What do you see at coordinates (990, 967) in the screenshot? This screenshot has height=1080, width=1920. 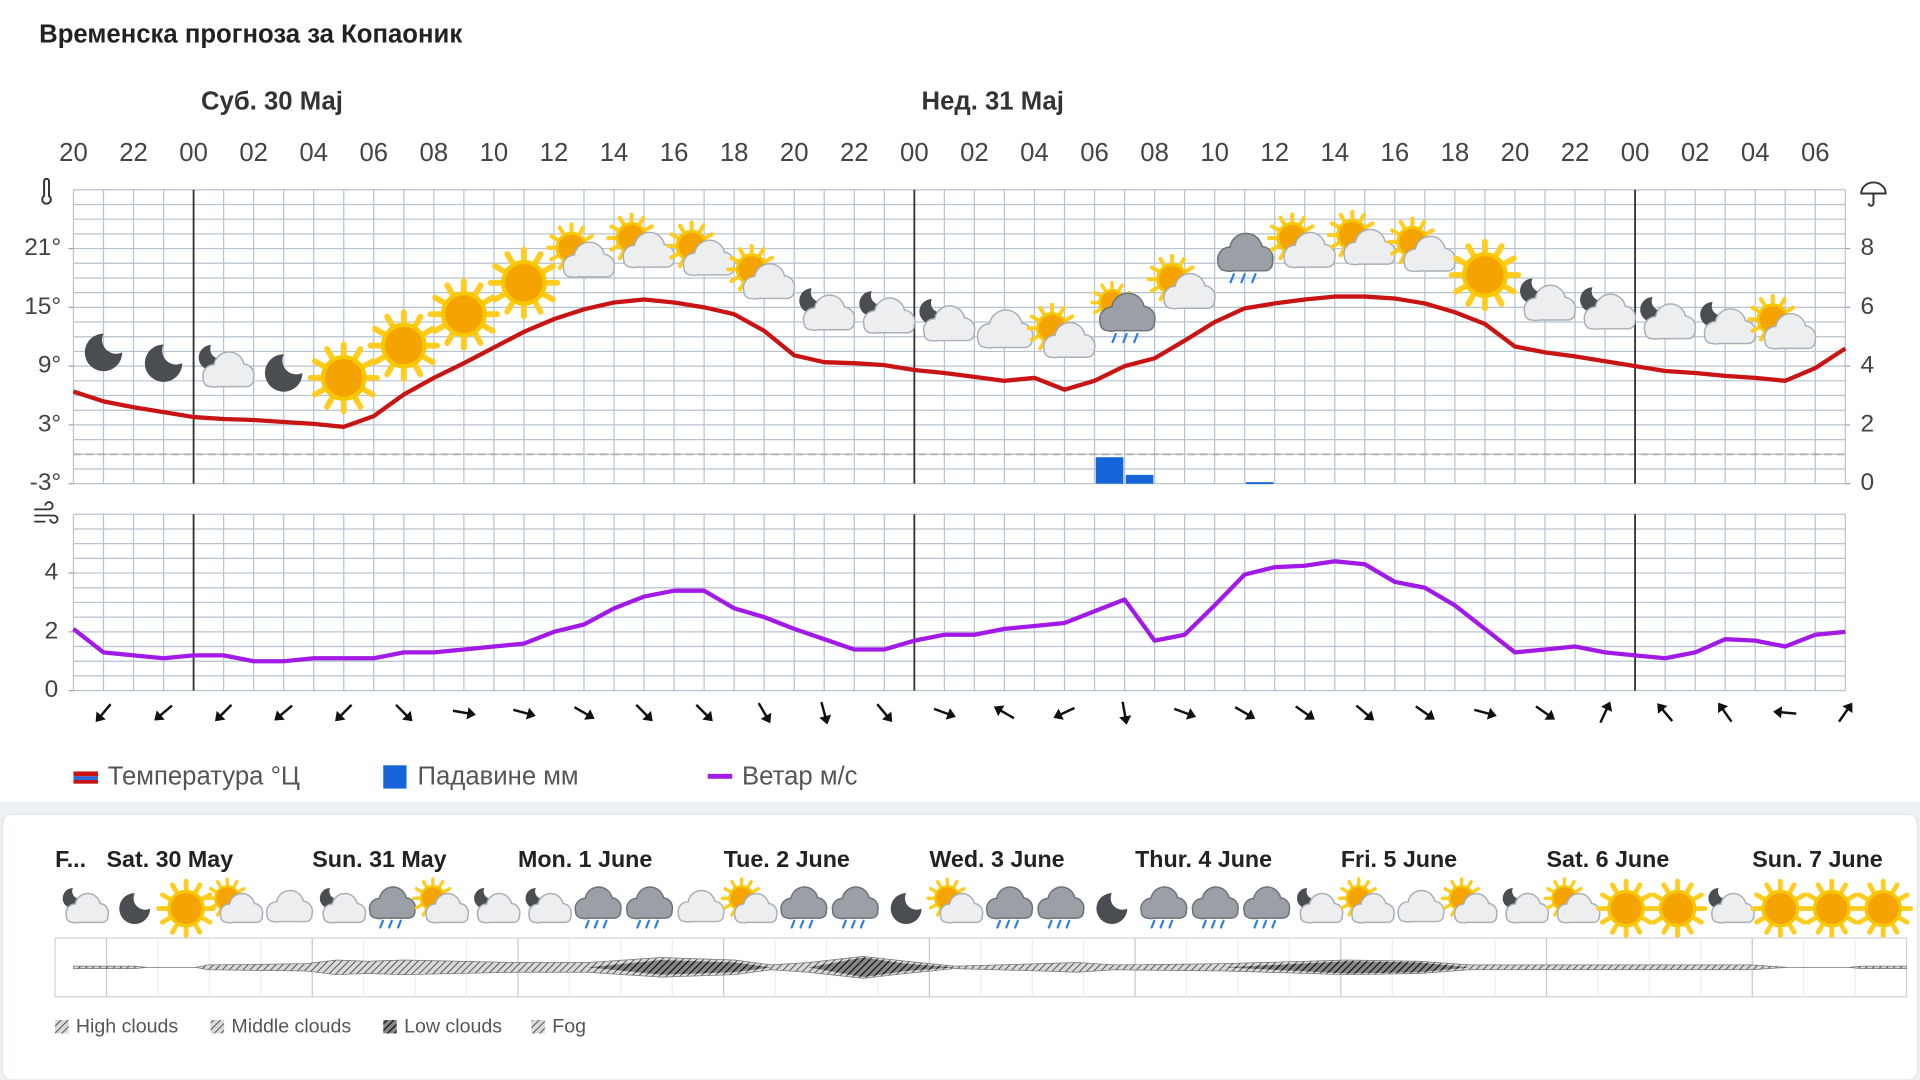 I see `cloud-band` at bounding box center [990, 967].